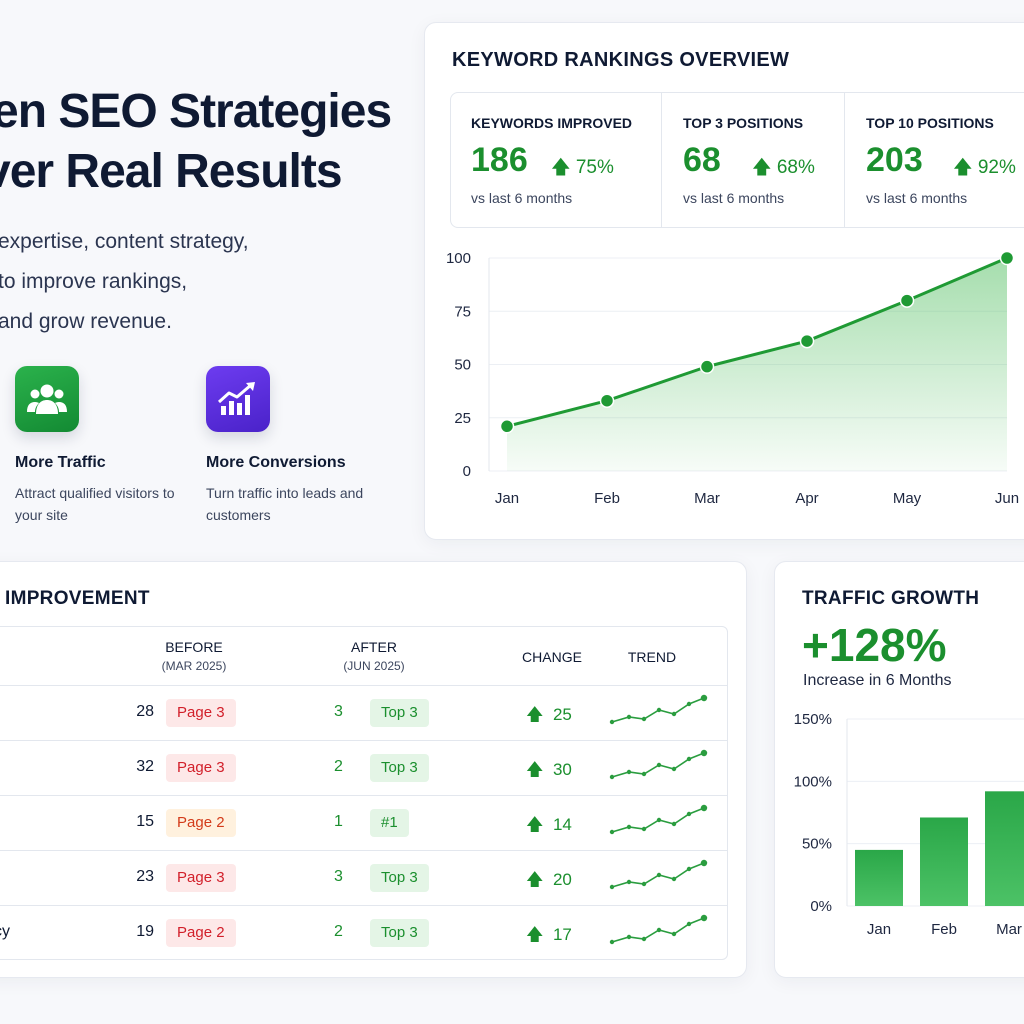 This screenshot has height=1024, width=1024. I want to click on growth-chart-icon, so click(238, 399).